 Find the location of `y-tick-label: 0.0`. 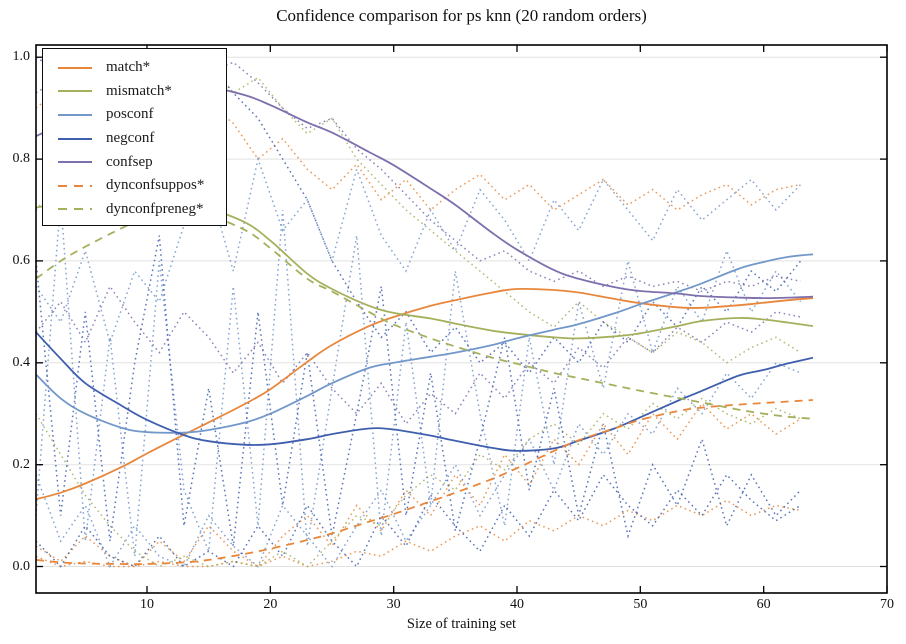

y-tick-label: 0.0 is located at coordinates (21, 566).